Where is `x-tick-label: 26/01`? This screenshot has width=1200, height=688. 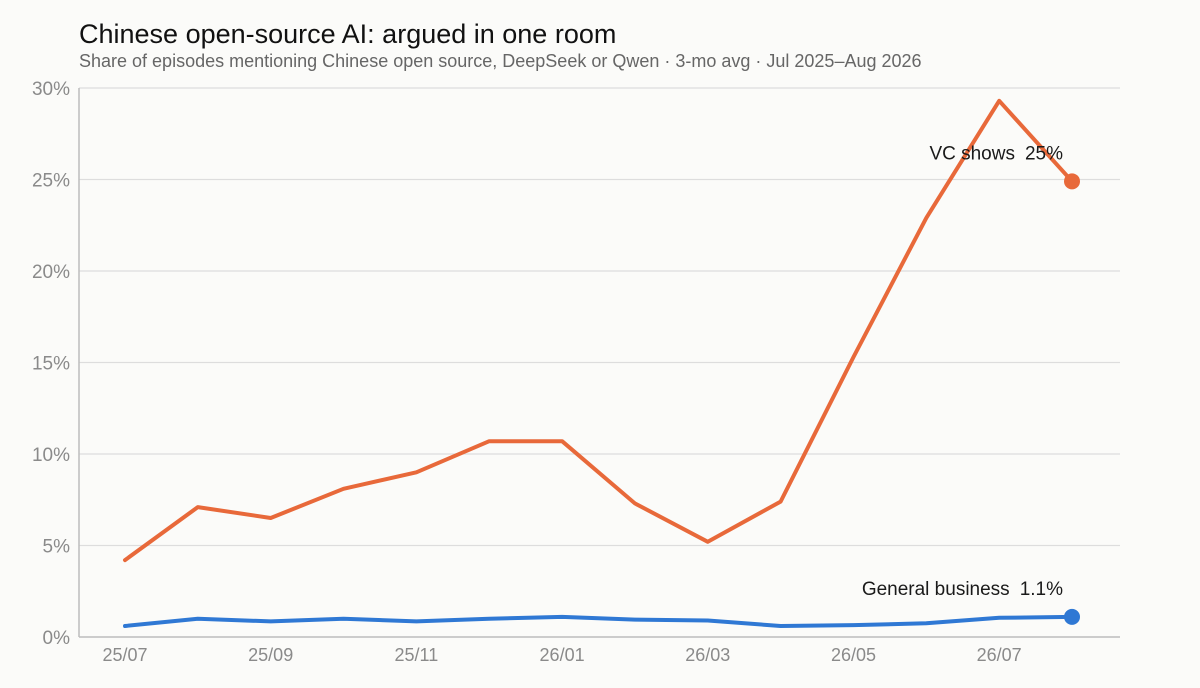
x-tick-label: 26/01 is located at coordinates (562, 655).